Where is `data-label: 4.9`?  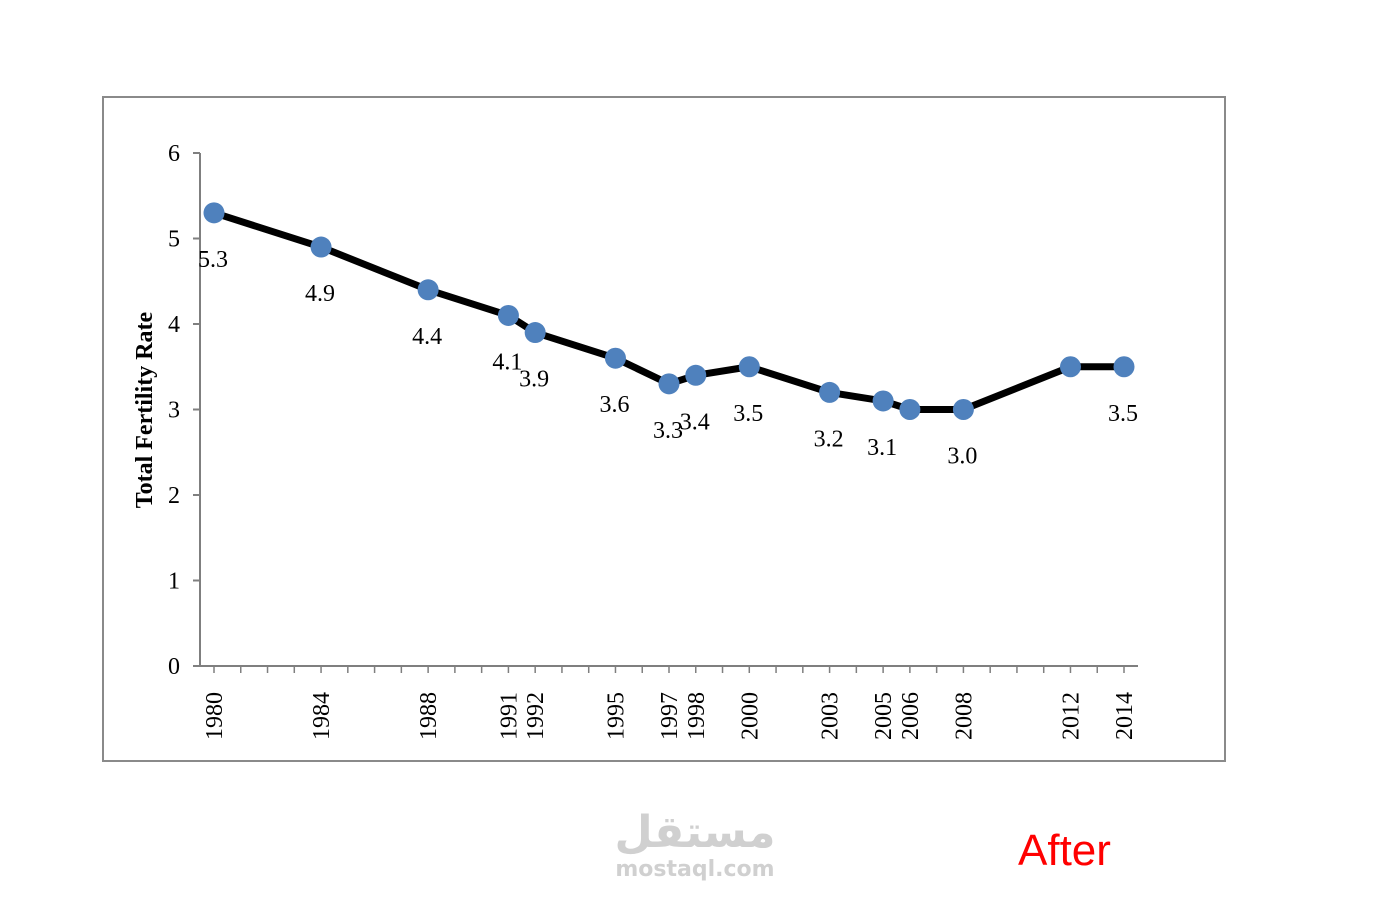
data-label: 4.9 is located at coordinates (320, 294).